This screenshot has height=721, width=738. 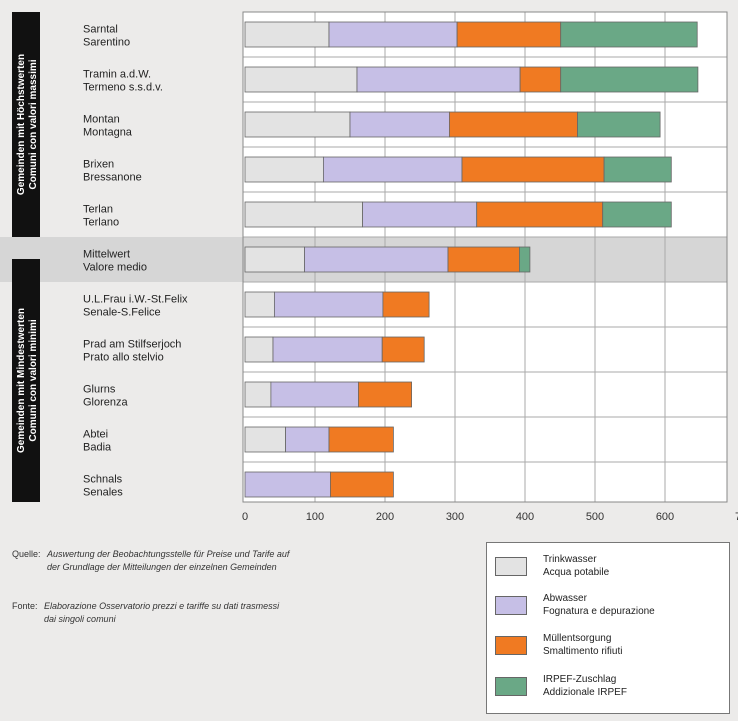 What do you see at coordinates (525, 517) in the screenshot?
I see `x-tick-label-400: 400` at bounding box center [525, 517].